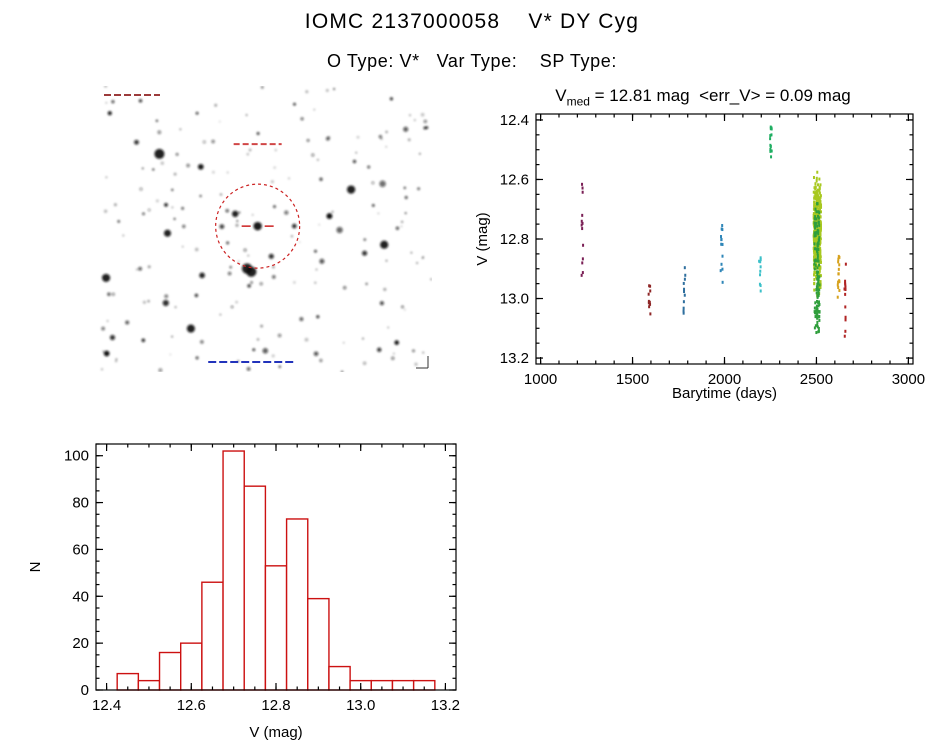 Image resolution: width=944 pixels, height=747 pixels. What do you see at coordinates (724, 379) in the screenshot?
I see `lightcurve-xtick-label: 2000` at bounding box center [724, 379].